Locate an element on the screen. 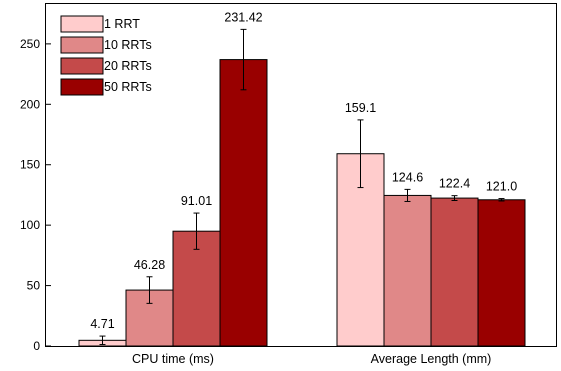  x-category-label: CPU time (ms) is located at coordinates (173, 359).